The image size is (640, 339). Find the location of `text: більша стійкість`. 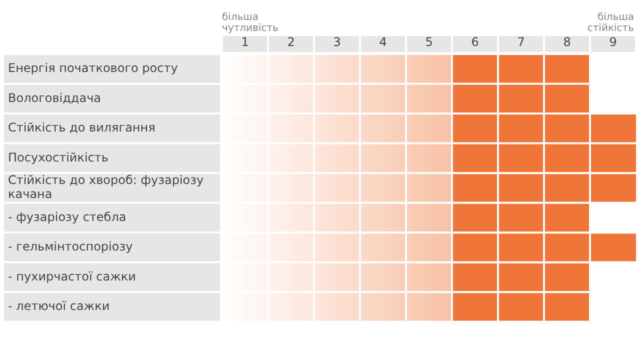

text: більша стійкість is located at coordinates (610, 23).